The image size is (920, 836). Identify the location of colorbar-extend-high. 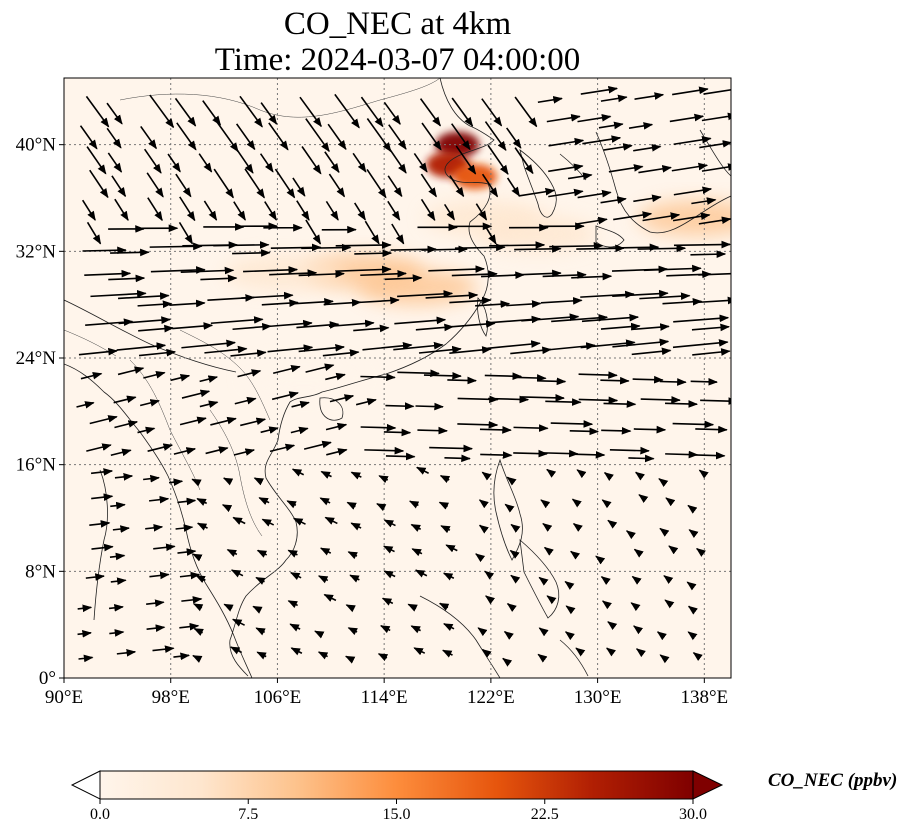
(708, 785).